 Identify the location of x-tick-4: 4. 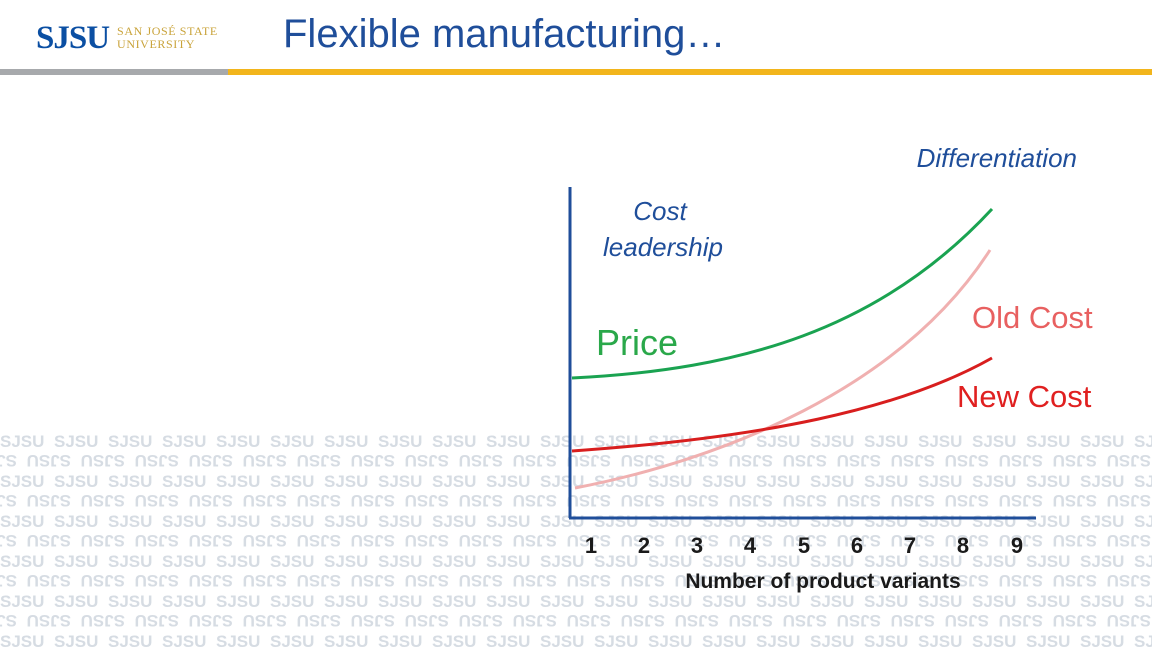
(750, 545).